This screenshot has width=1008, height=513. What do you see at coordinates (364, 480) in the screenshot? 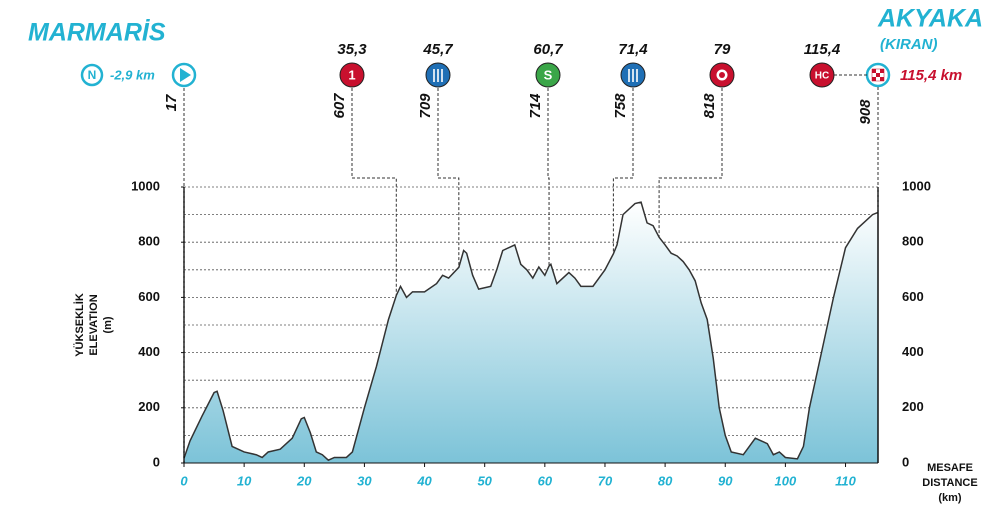
I see `x-tick-label: 30` at bounding box center [364, 480].